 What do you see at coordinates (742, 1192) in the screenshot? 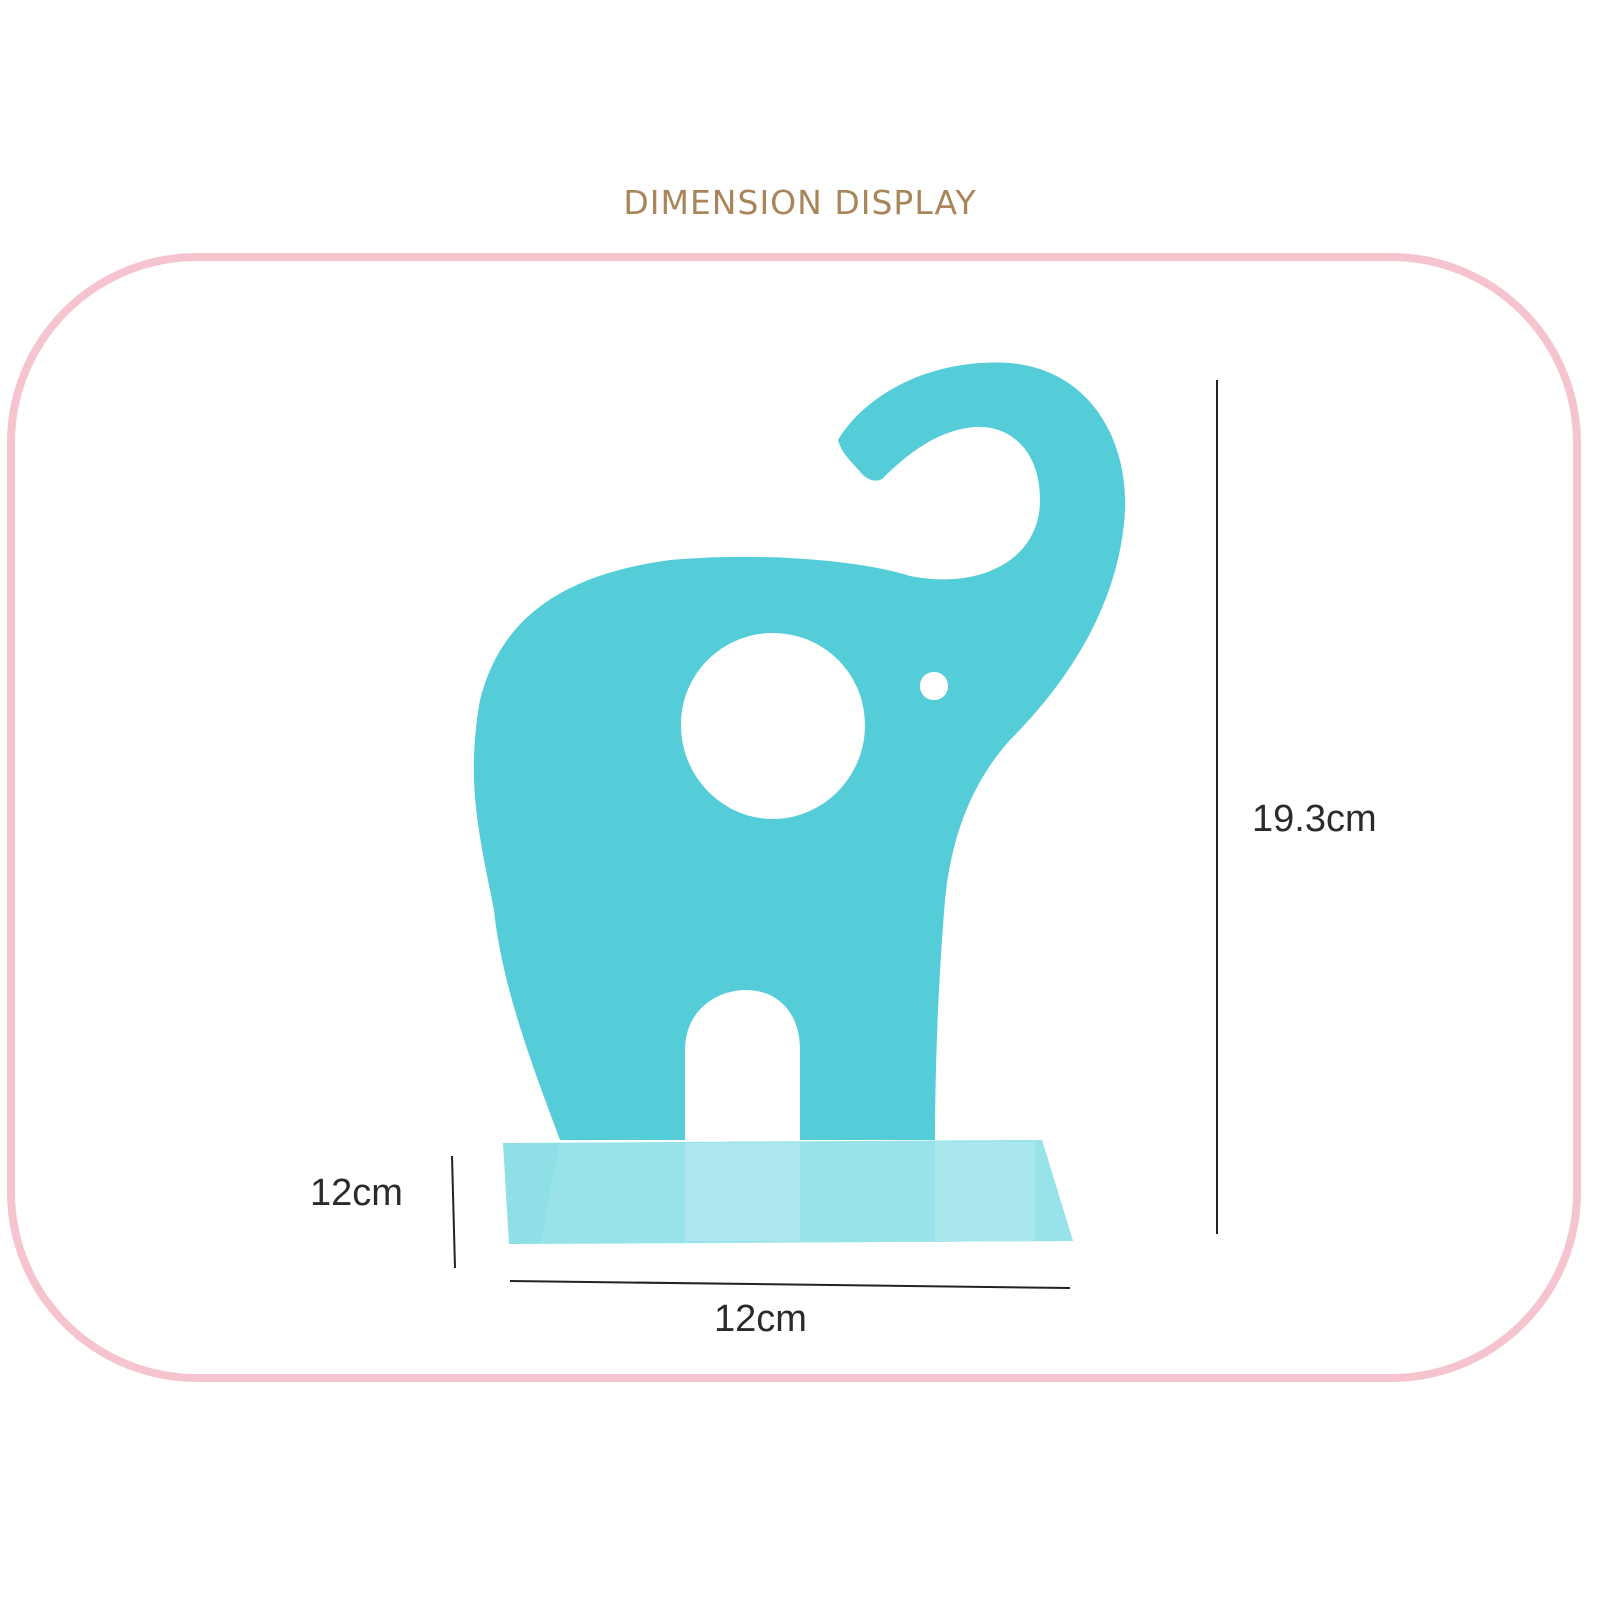
I see `leg-reflection-front` at bounding box center [742, 1192].